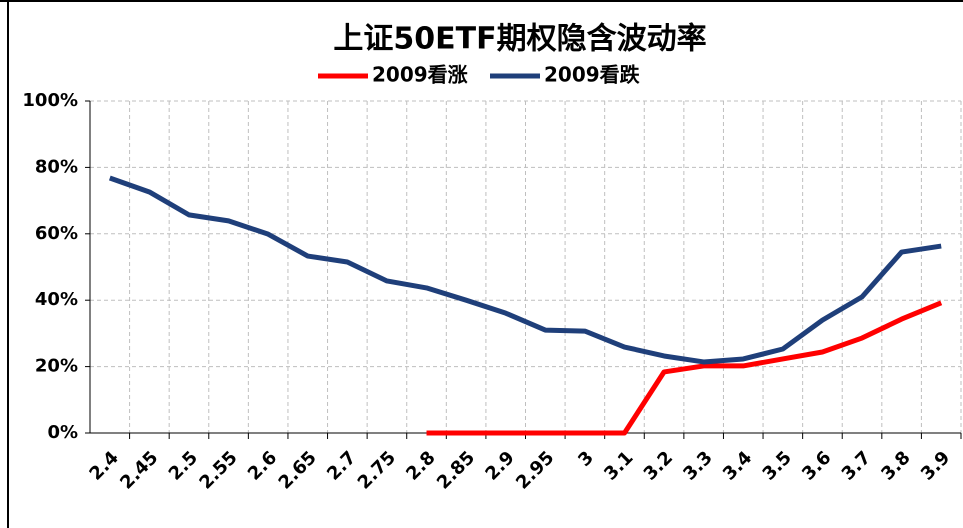 The image size is (963, 528). What do you see at coordinates (218, 470) in the screenshot?
I see `x-tick-label: 2.55` at bounding box center [218, 470].